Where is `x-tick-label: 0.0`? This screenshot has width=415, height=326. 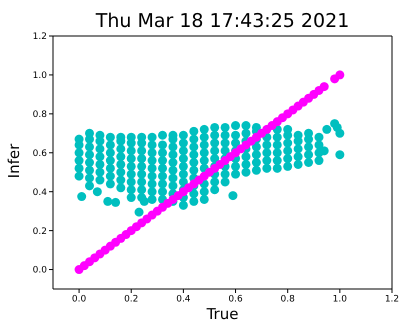
x-tick-label: 0.0 is located at coordinates (79, 299).